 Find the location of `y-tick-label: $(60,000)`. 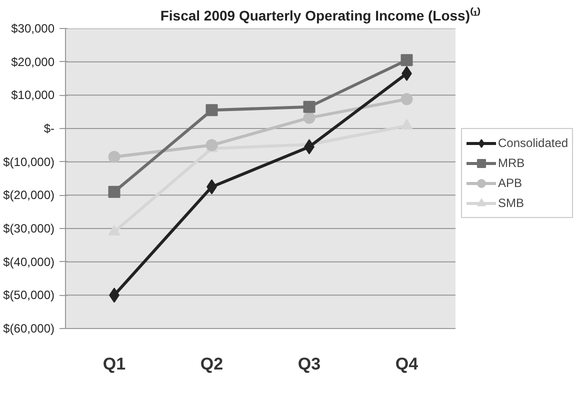

y-tick-label: $(60,000) is located at coordinates (29, 329).